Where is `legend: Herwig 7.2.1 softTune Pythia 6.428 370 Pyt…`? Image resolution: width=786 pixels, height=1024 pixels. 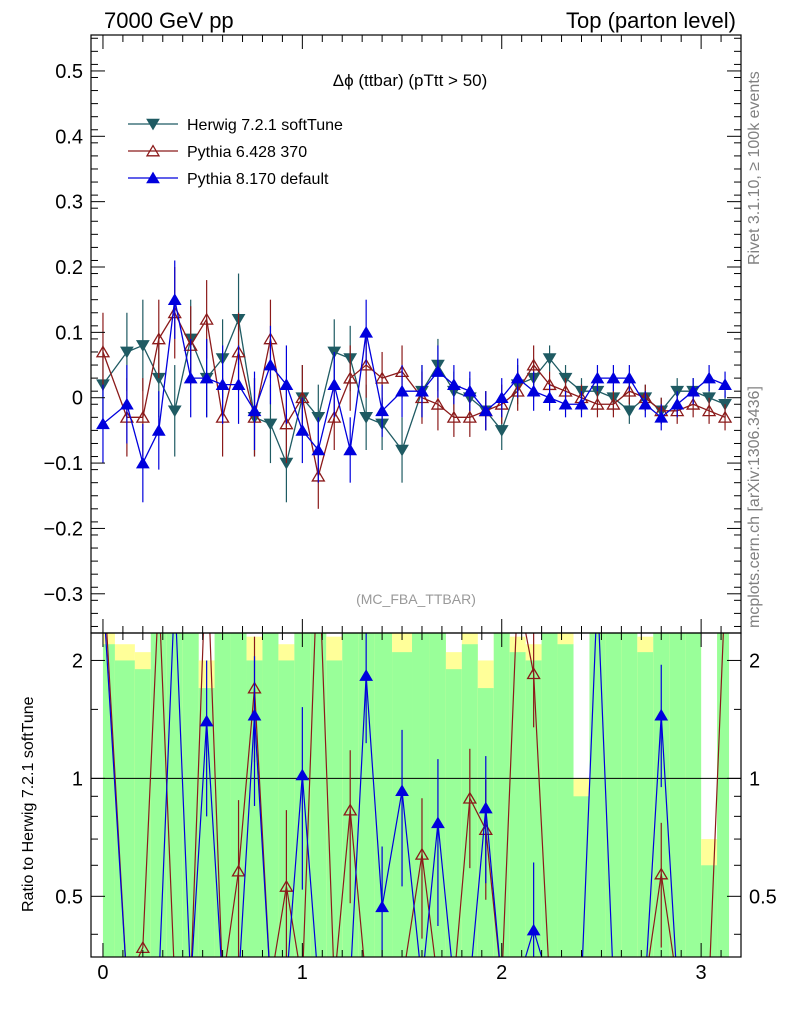
legend: Herwig 7.2.1 softTune Pythia 6.428 370 Pyt… is located at coordinates (235, 152).